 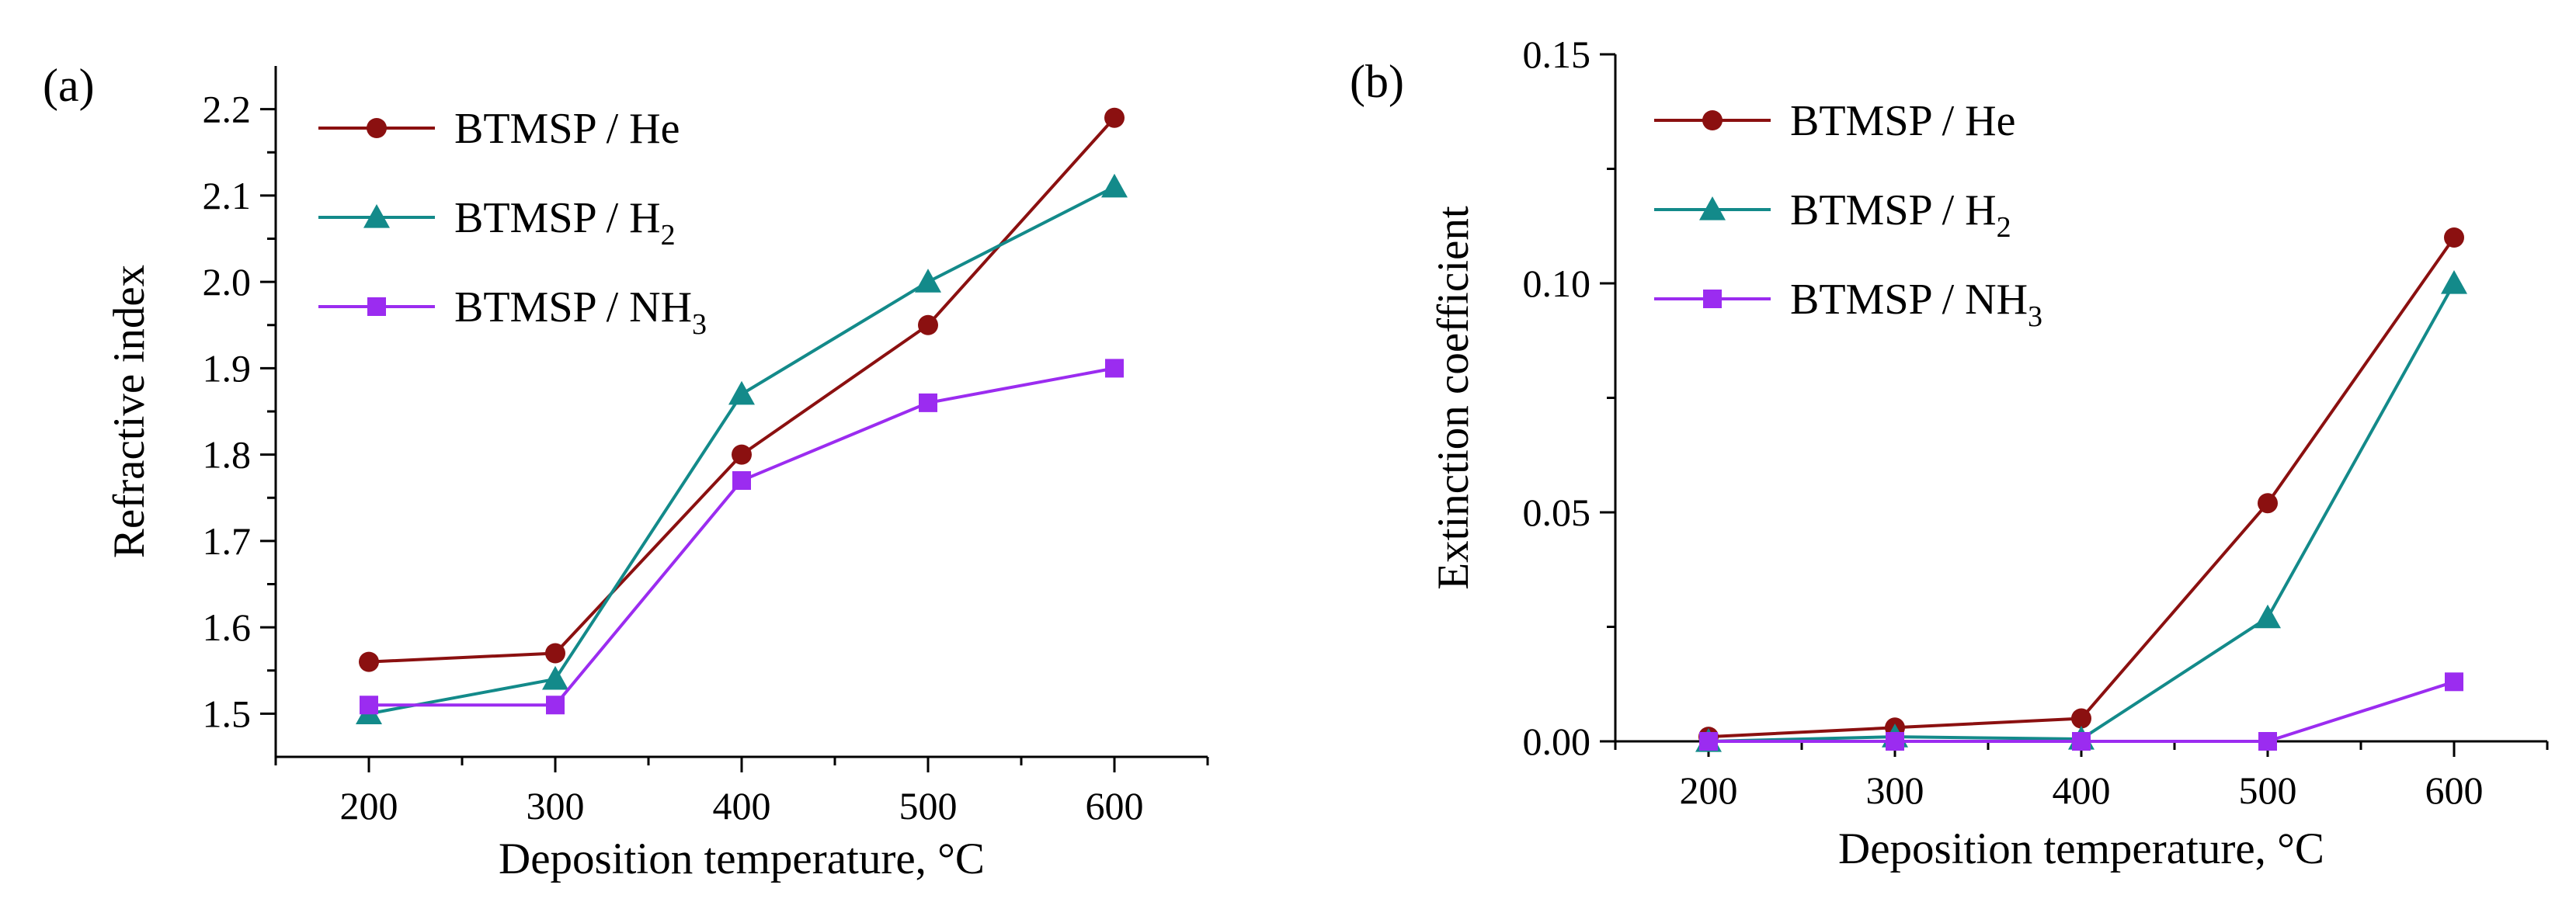 I want to click on y-tick-label: 2.2, so click(x=227, y=109).